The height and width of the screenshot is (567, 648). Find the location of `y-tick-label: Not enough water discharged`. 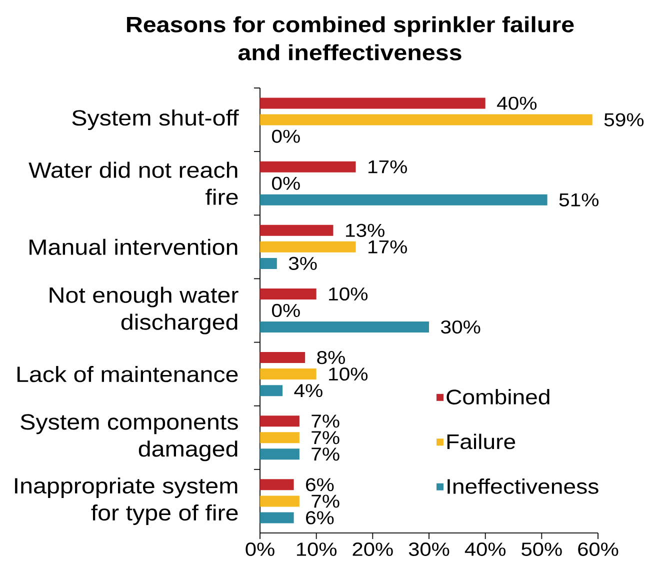

y-tick-label: Not enough water discharged is located at coordinates (144, 310).